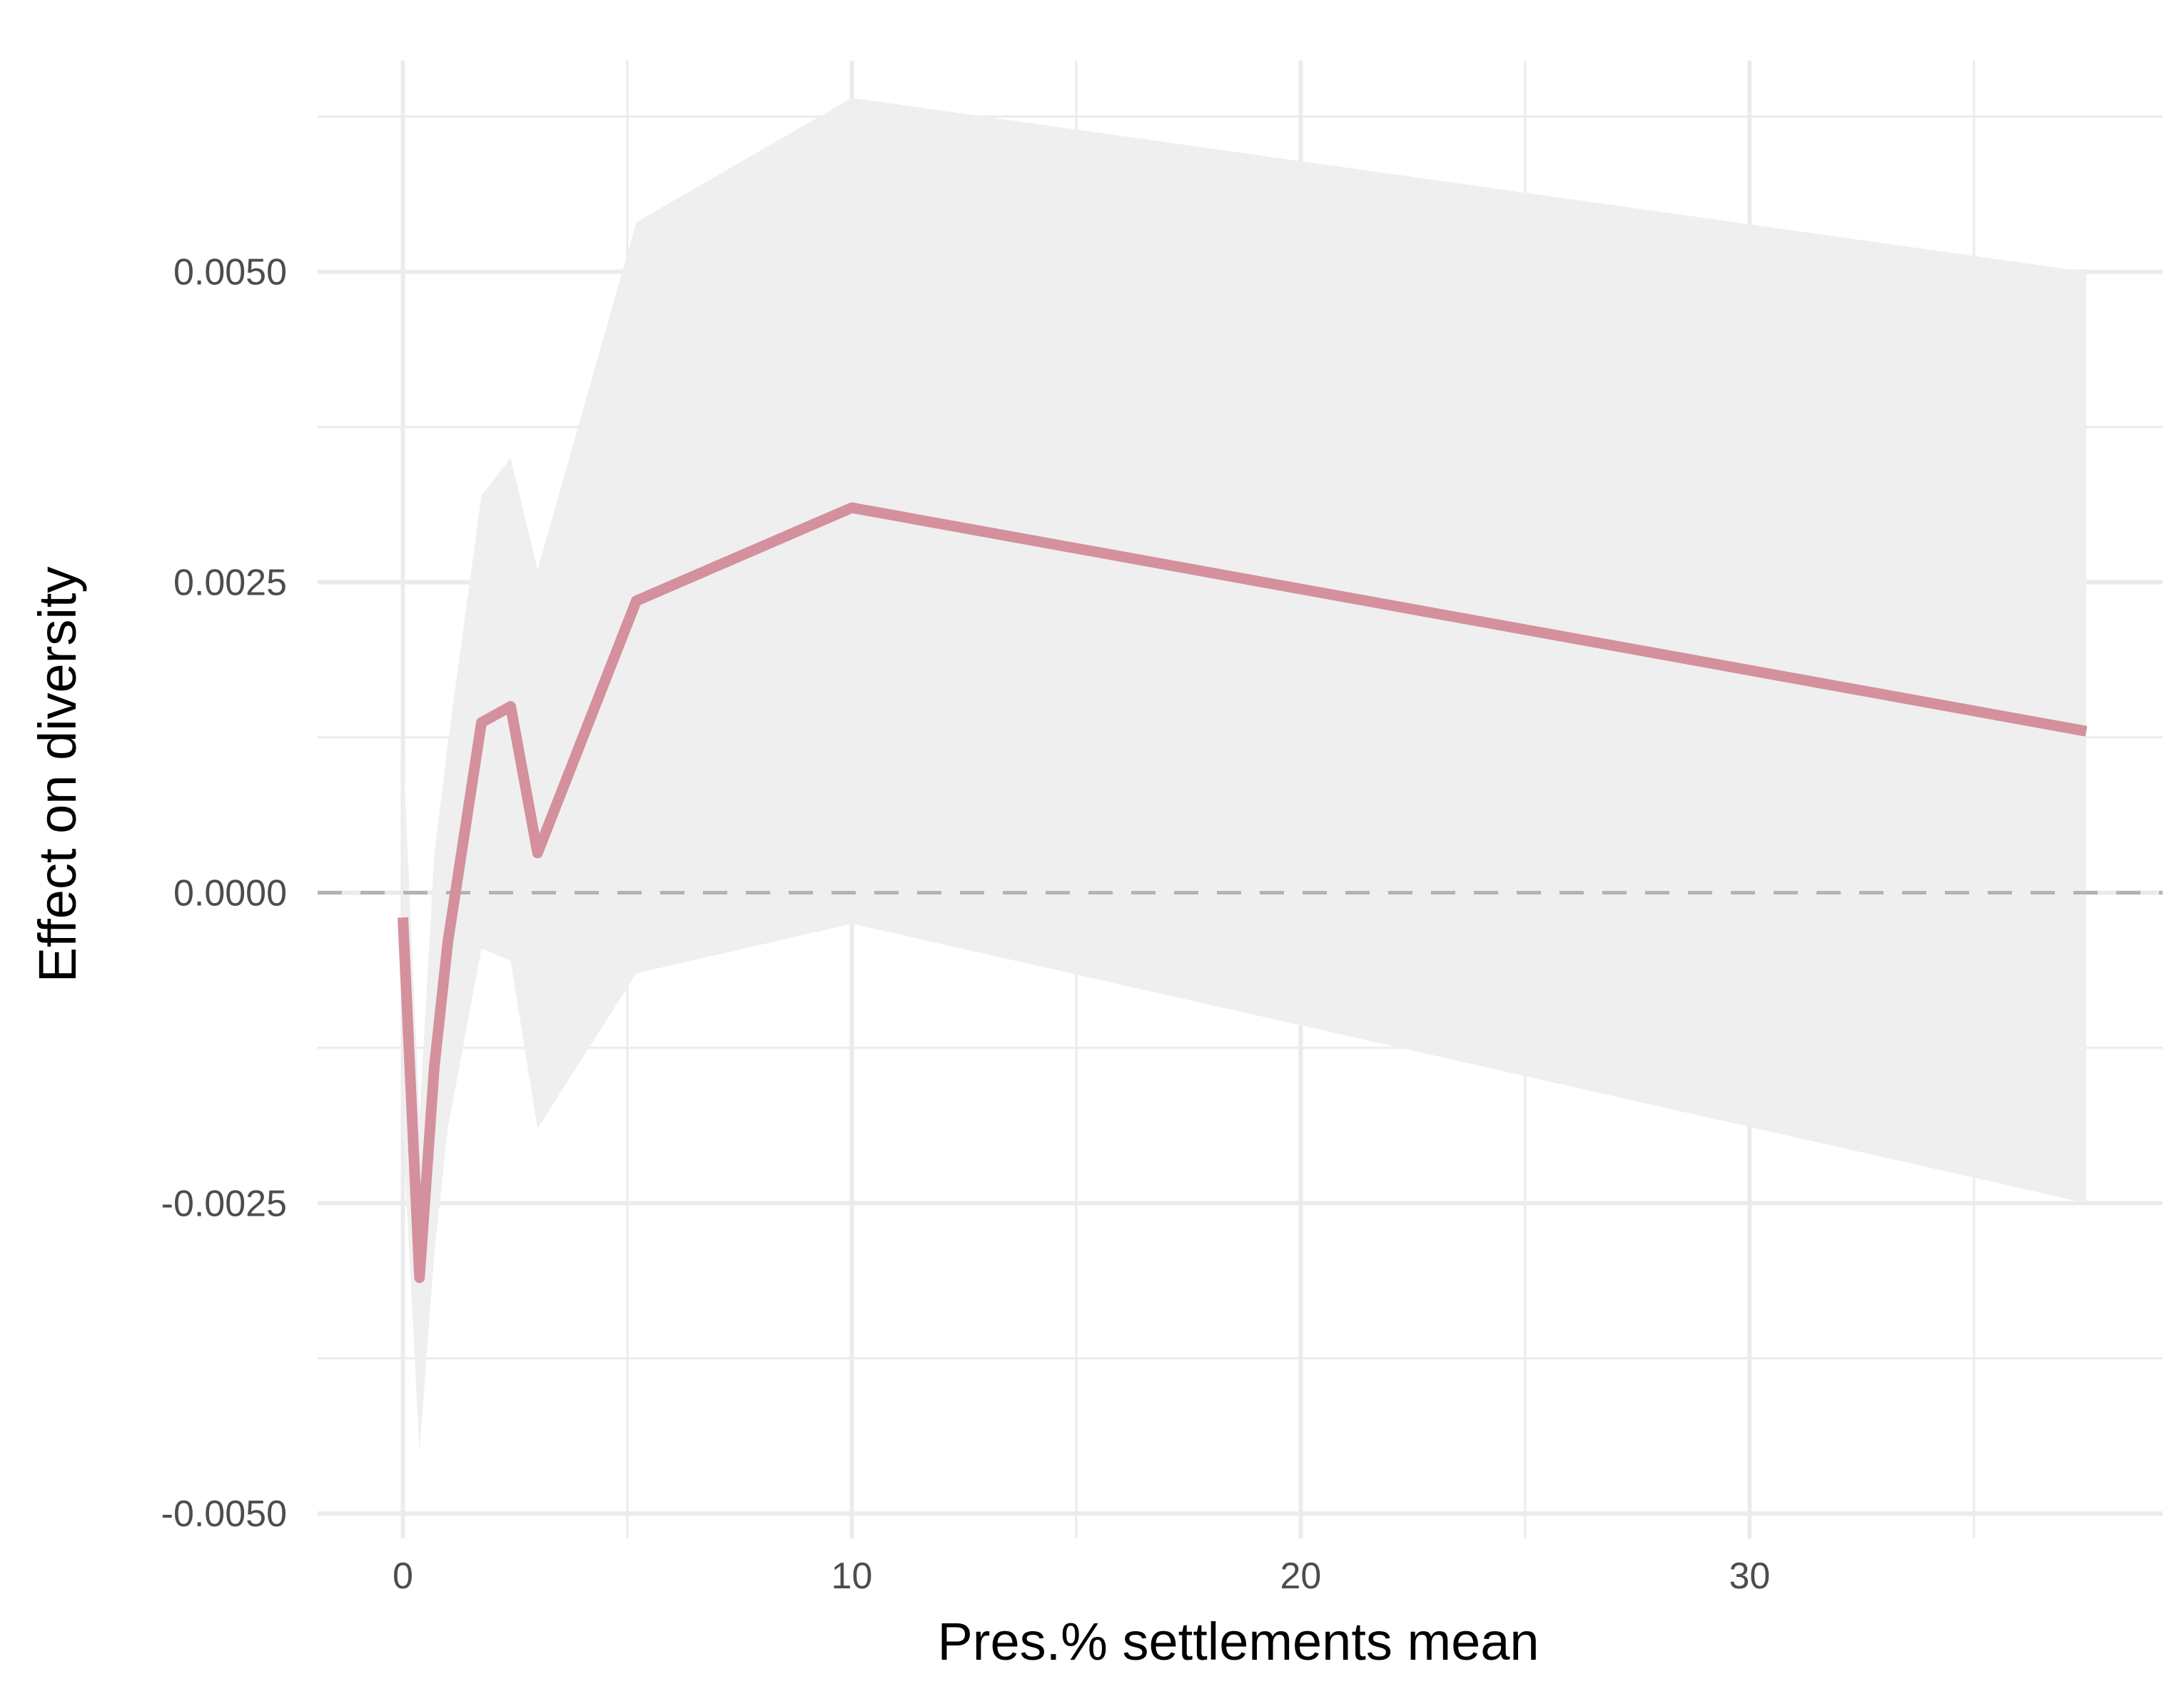  Describe the element at coordinates (852, 1577) in the screenshot. I see `x-tick-label: 10` at that location.